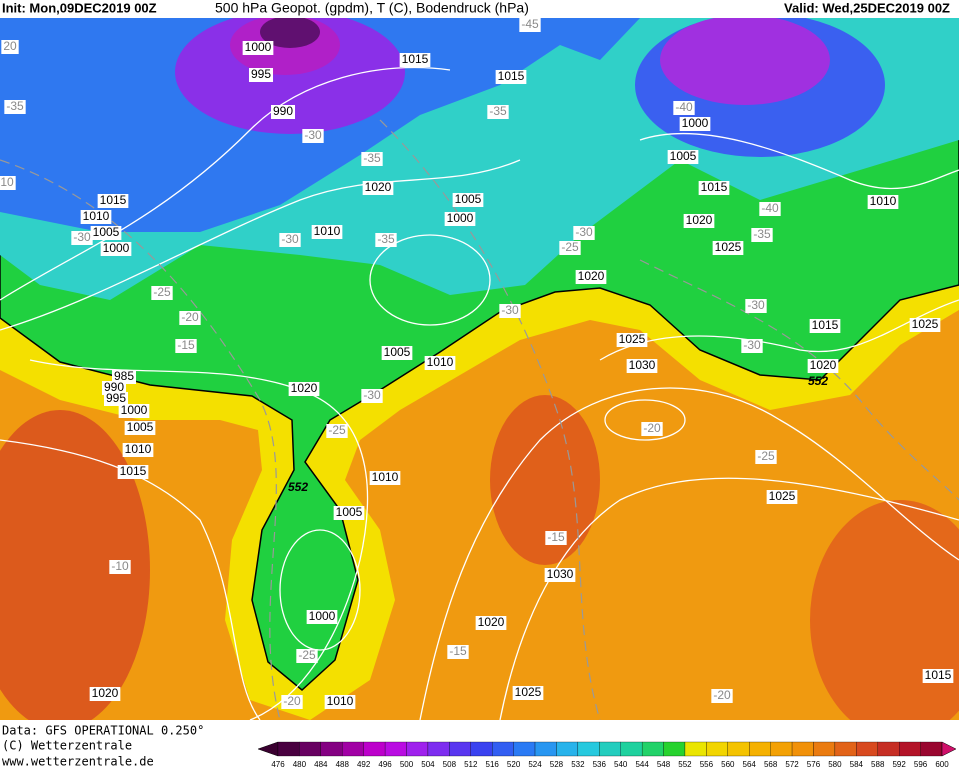  Describe the element at coordinates (878, 764) in the screenshot. I see `legend-level: 588` at that location.